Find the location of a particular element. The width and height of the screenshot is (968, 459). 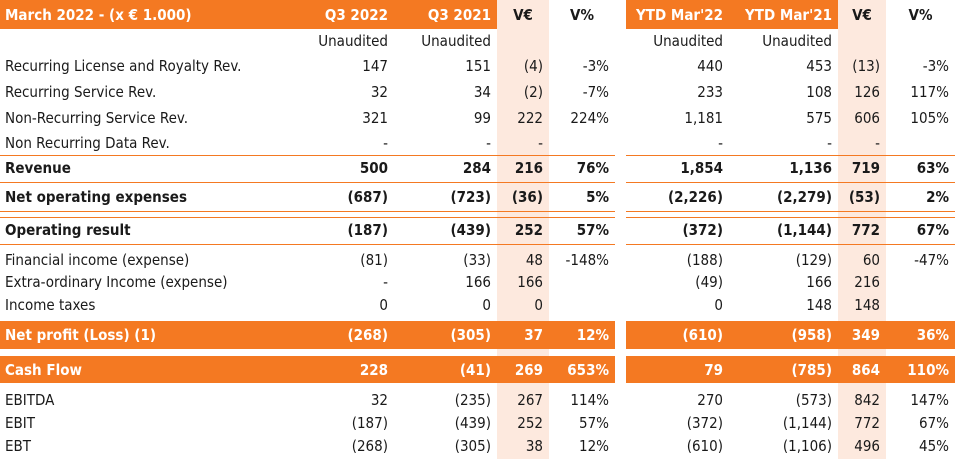

cell-var-eur: - is located at coordinates (523, 143).